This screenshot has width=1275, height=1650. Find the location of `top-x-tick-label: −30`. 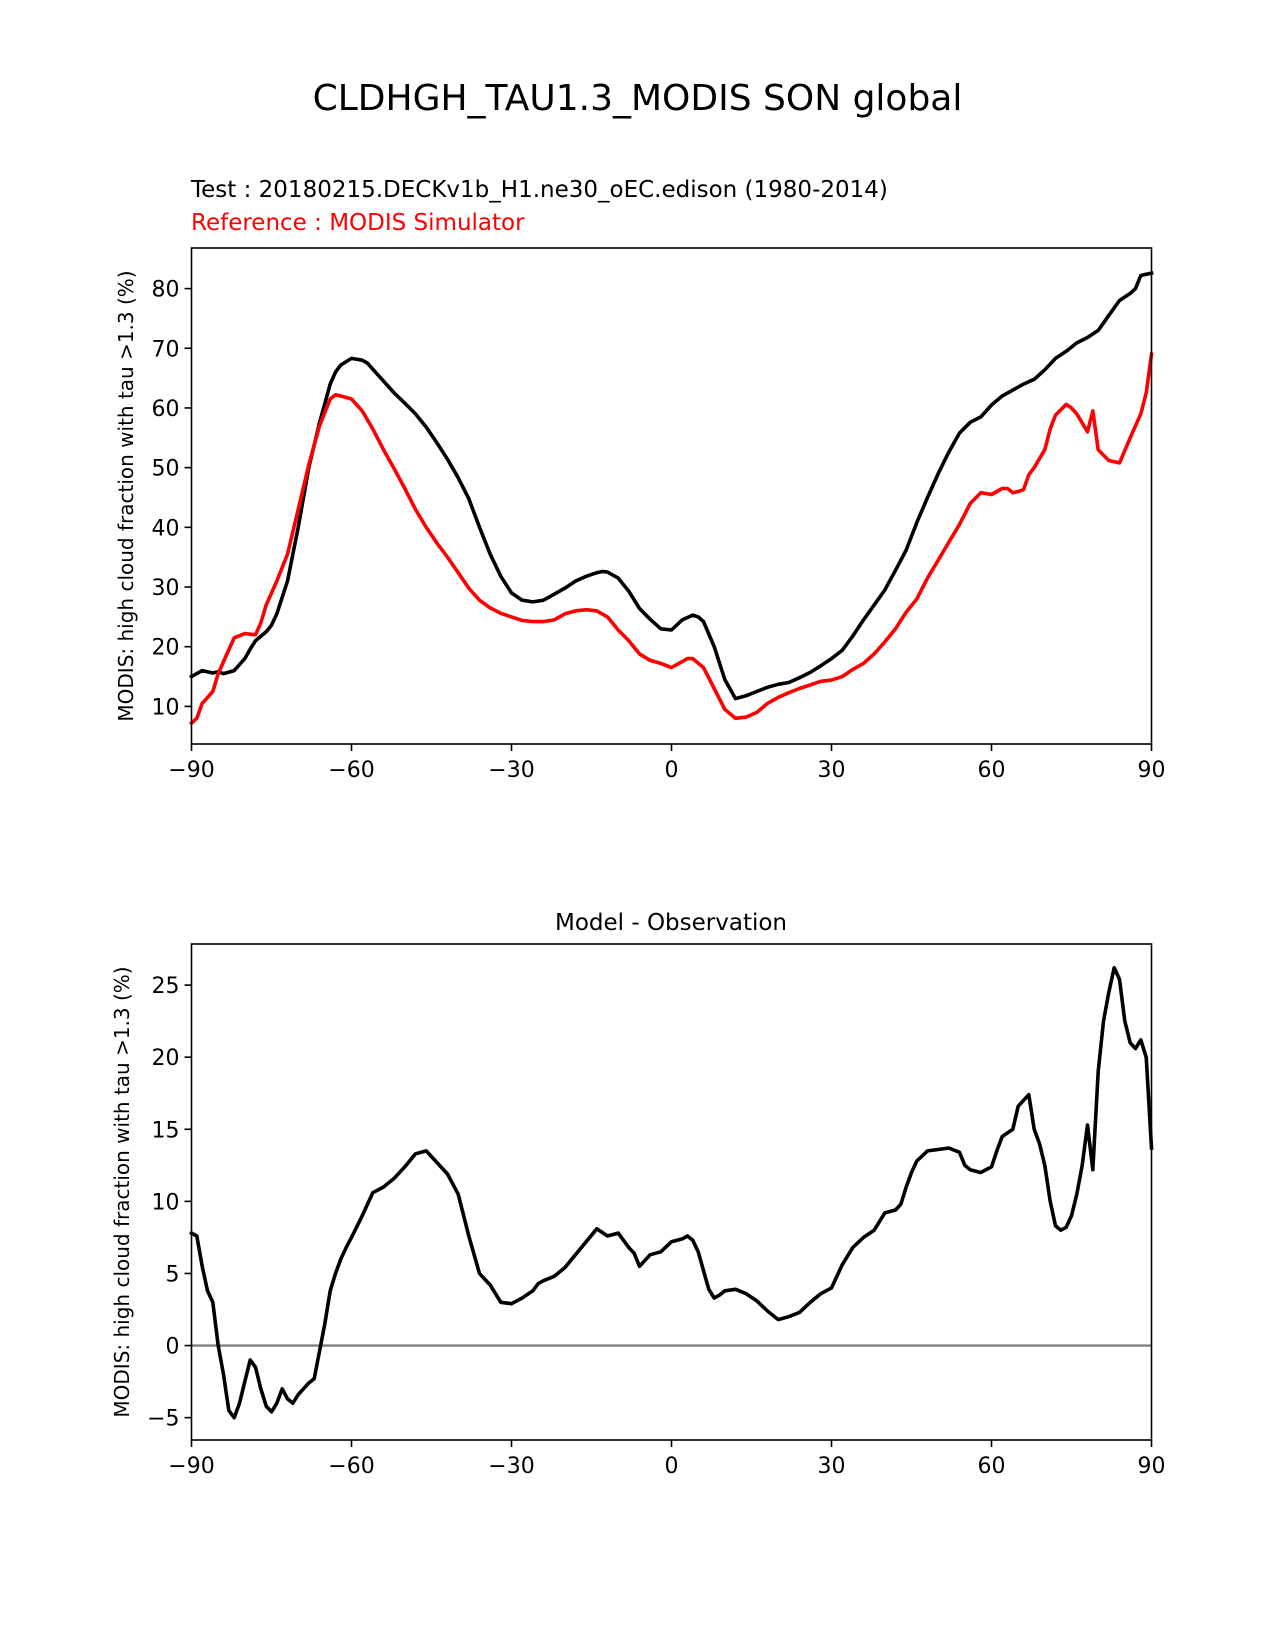

top-x-tick-label: −30 is located at coordinates (511, 770).